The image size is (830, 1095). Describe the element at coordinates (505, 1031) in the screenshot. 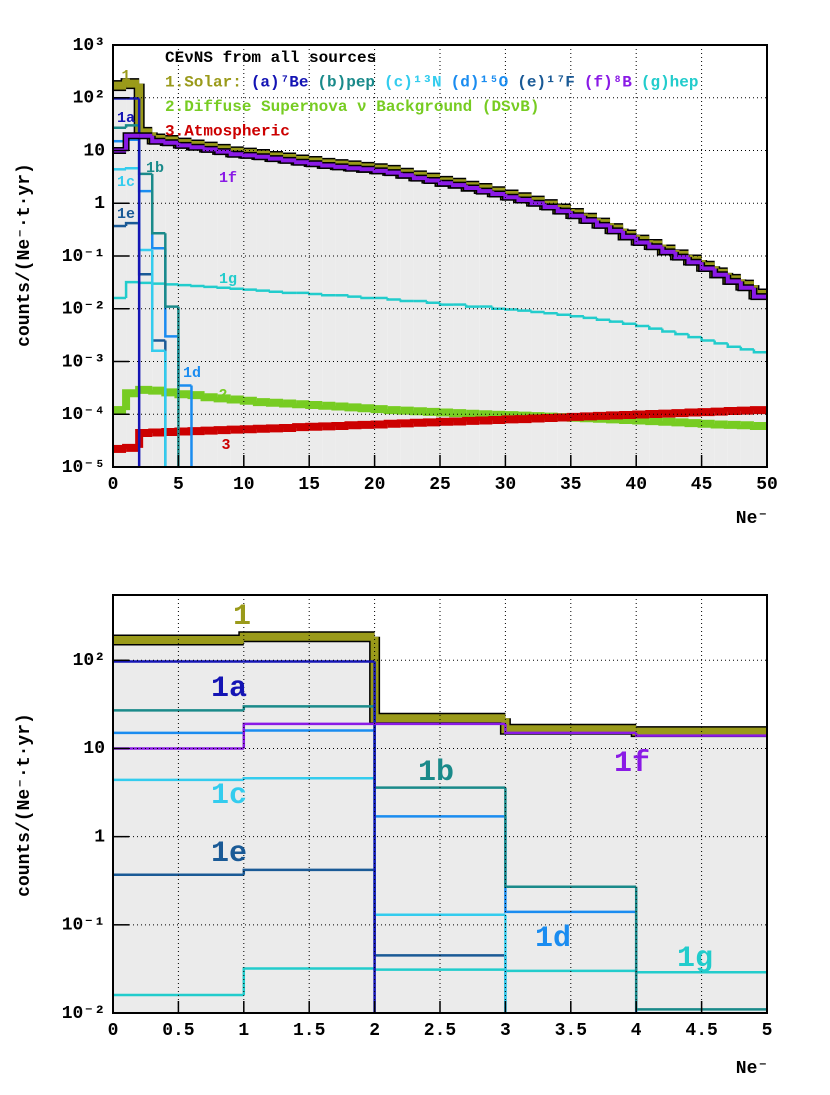

I see `x-tick-label: 3` at that location.